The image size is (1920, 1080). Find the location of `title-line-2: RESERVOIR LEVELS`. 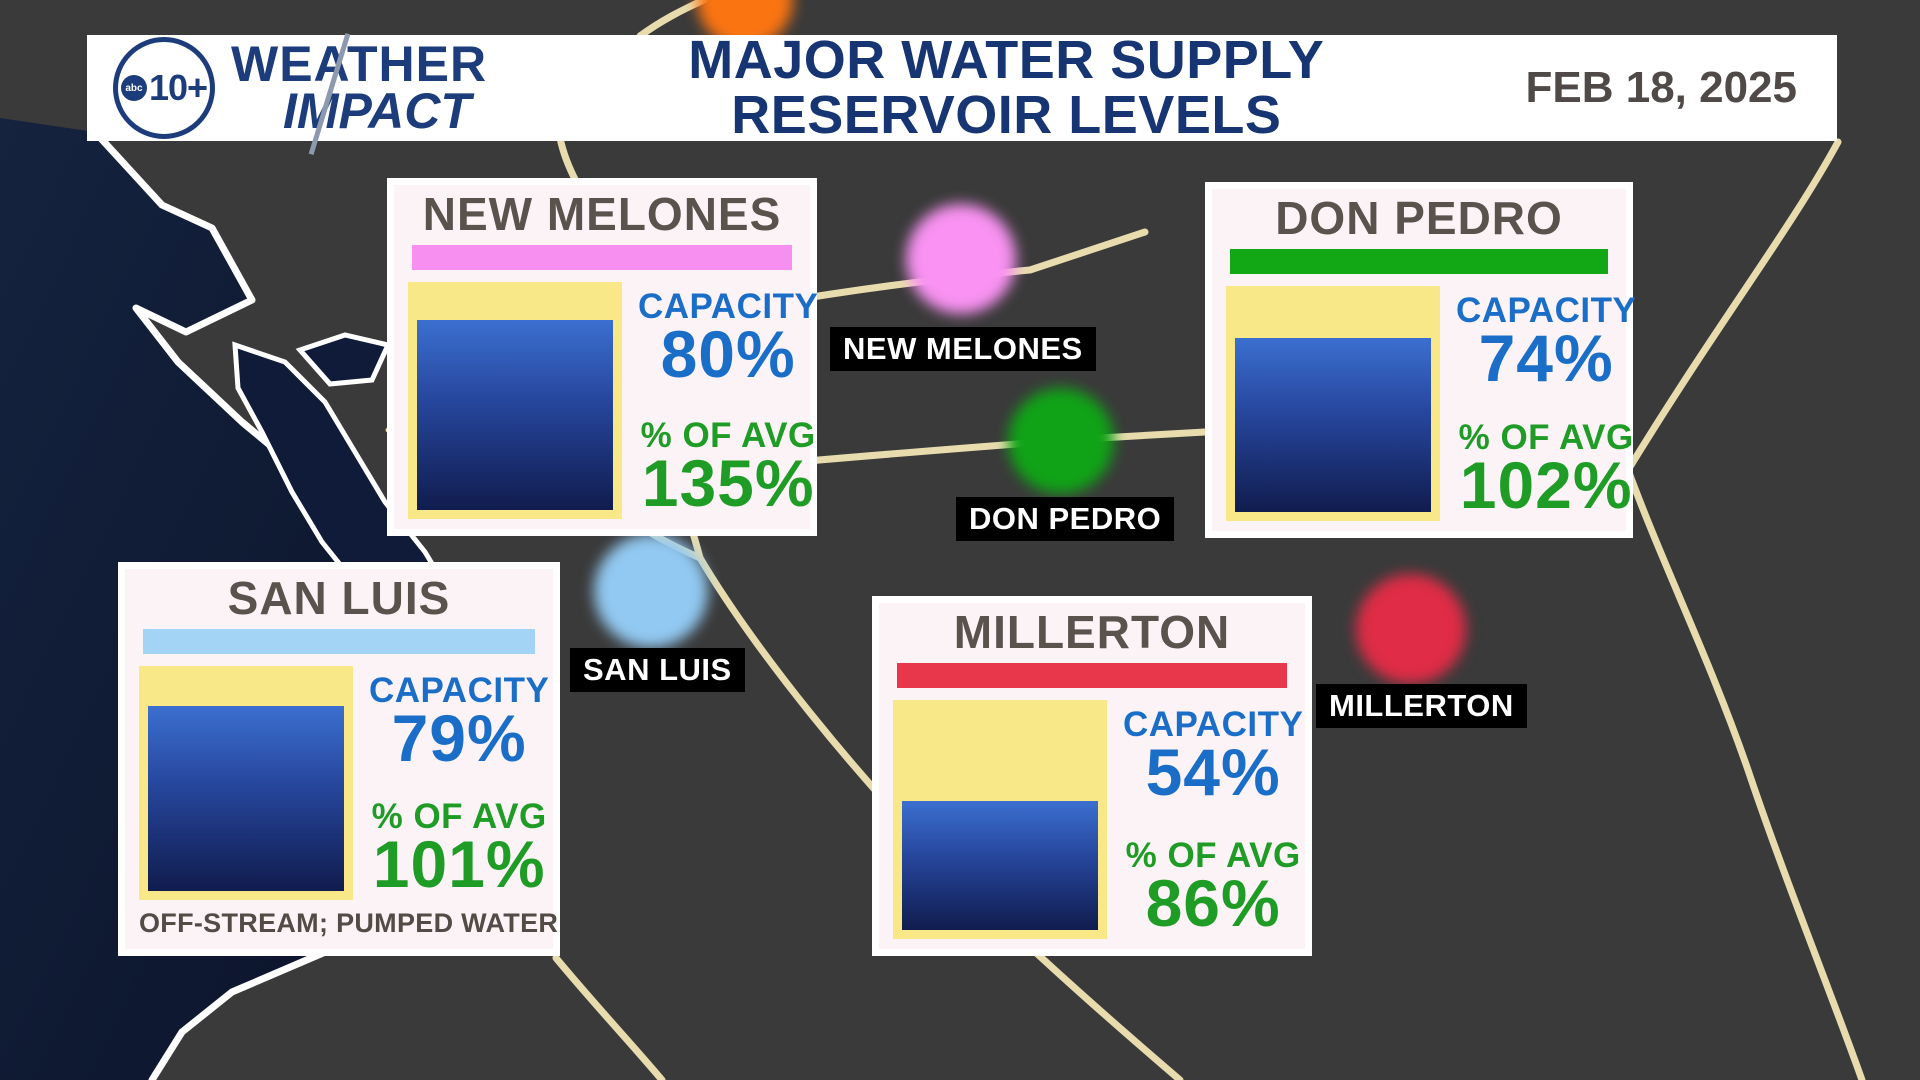

title-line-2: RESERVOIR LEVELS is located at coordinates (1006, 115).